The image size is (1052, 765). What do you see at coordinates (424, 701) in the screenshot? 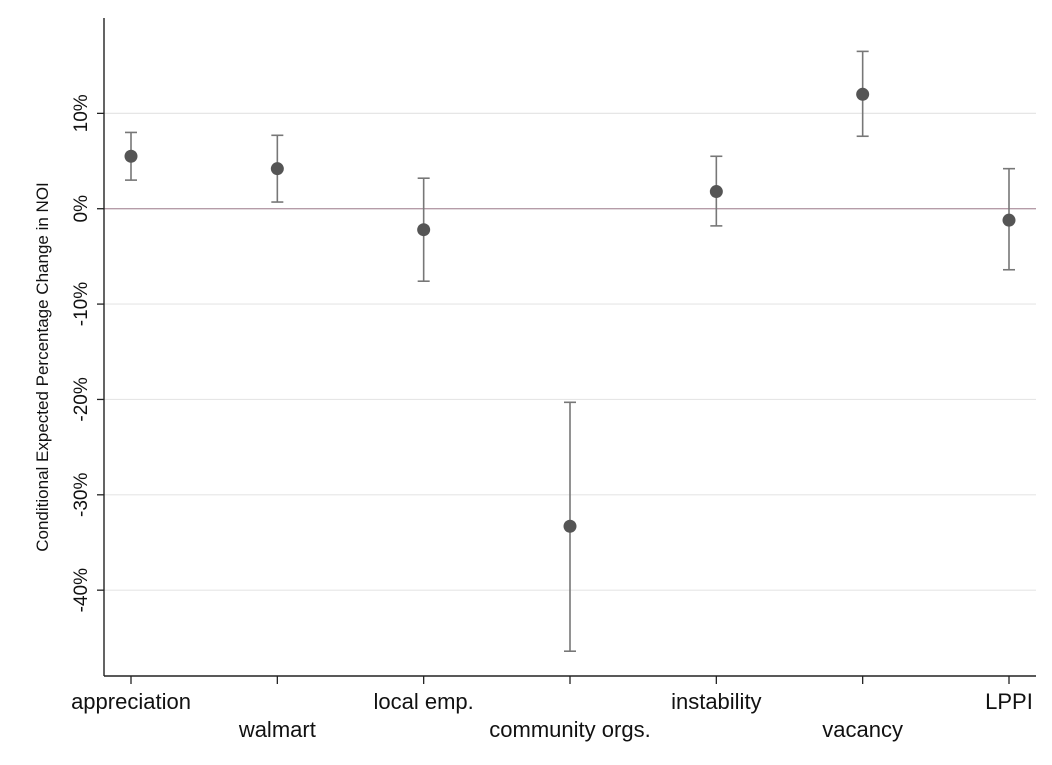
I see `x-tick-label: local emp.` at bounding box center [424, 701].